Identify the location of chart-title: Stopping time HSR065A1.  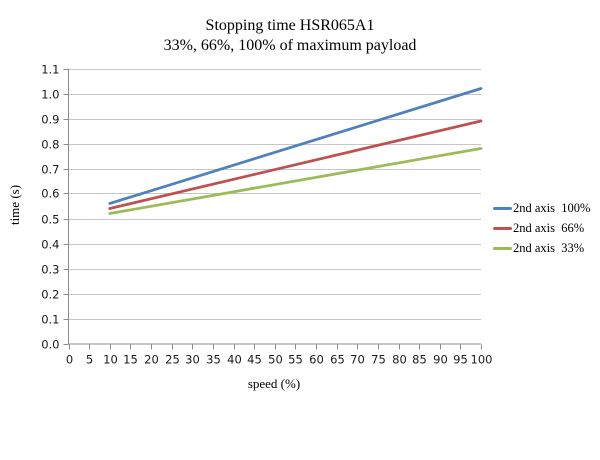
(290, 25).